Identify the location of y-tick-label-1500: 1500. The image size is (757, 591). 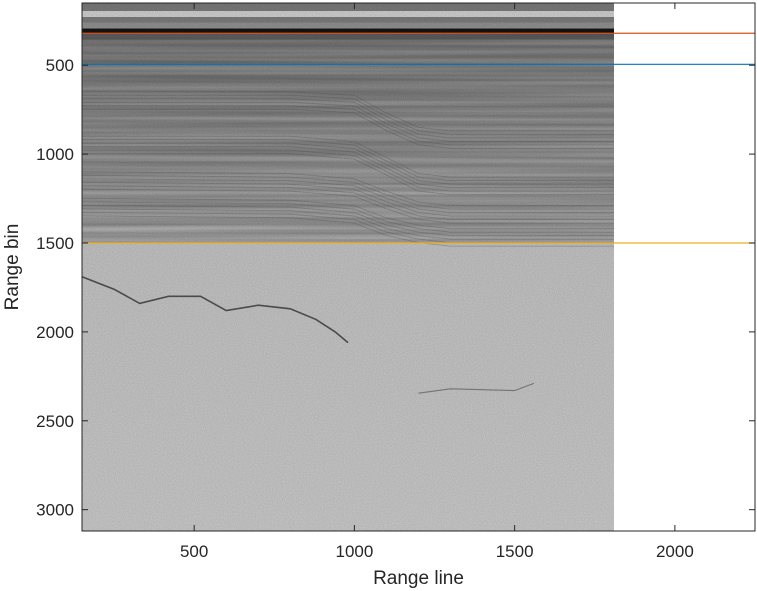
(55, 243).